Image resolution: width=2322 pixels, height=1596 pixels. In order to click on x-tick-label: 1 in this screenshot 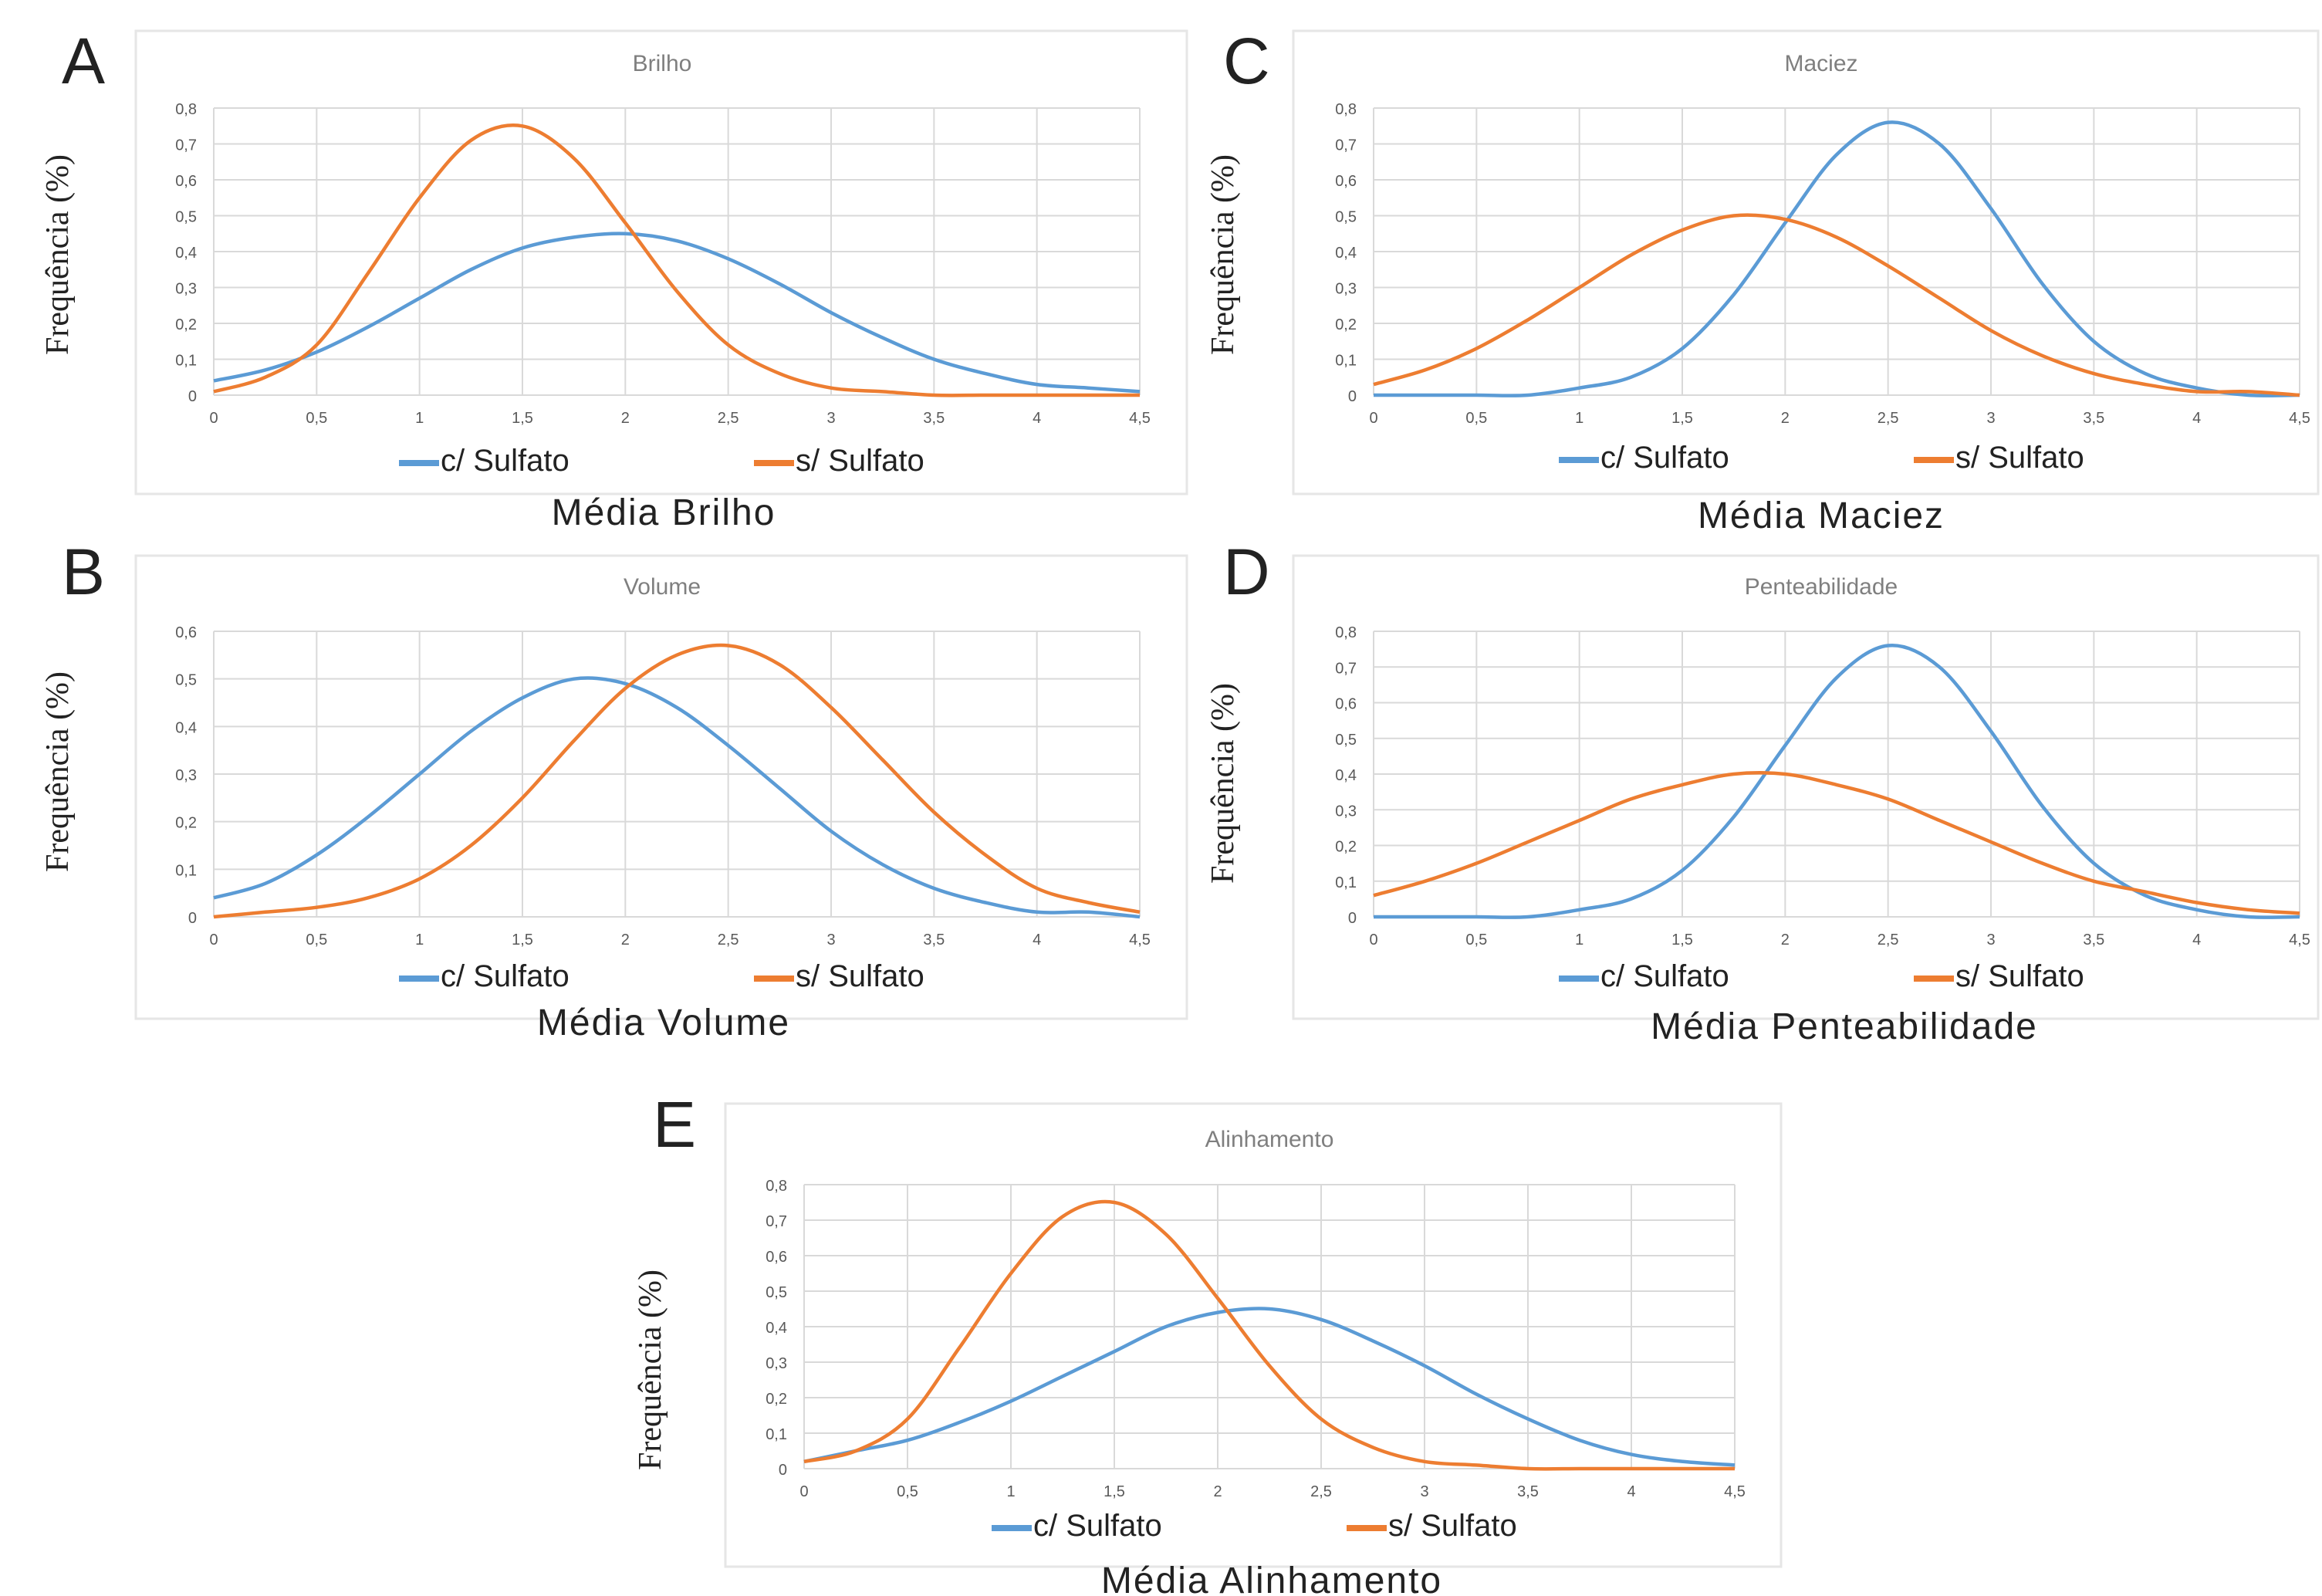, I will do `click(1579, 419)`.